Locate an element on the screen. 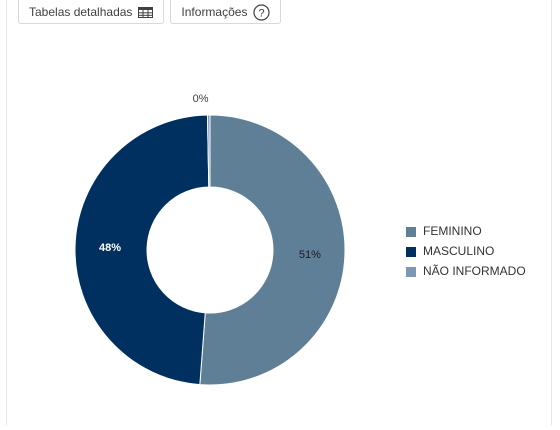 The width and height of the screenshot is (560, 430). data-label-nao-informado: 0% is located at coordinates (201, 99).